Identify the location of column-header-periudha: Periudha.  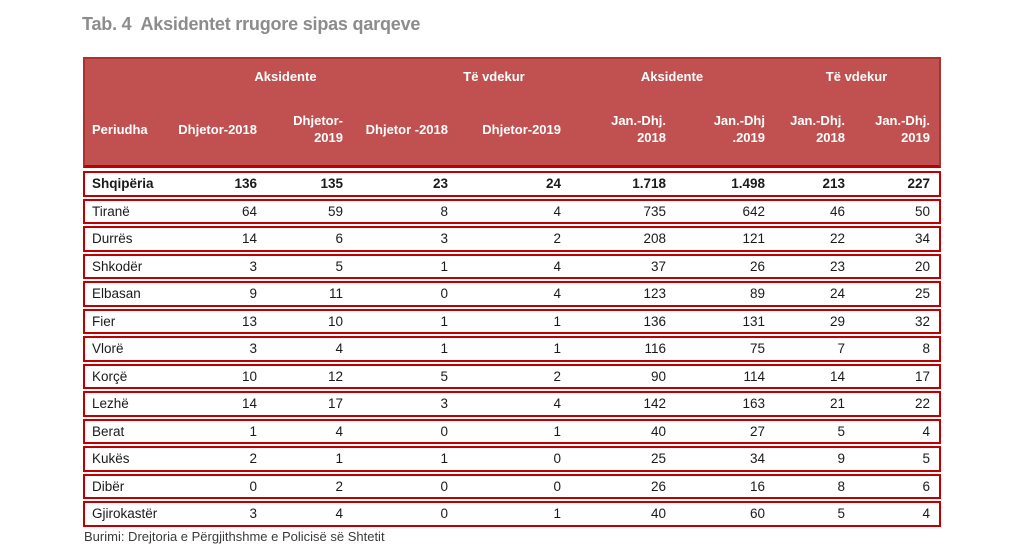
(120, 129).